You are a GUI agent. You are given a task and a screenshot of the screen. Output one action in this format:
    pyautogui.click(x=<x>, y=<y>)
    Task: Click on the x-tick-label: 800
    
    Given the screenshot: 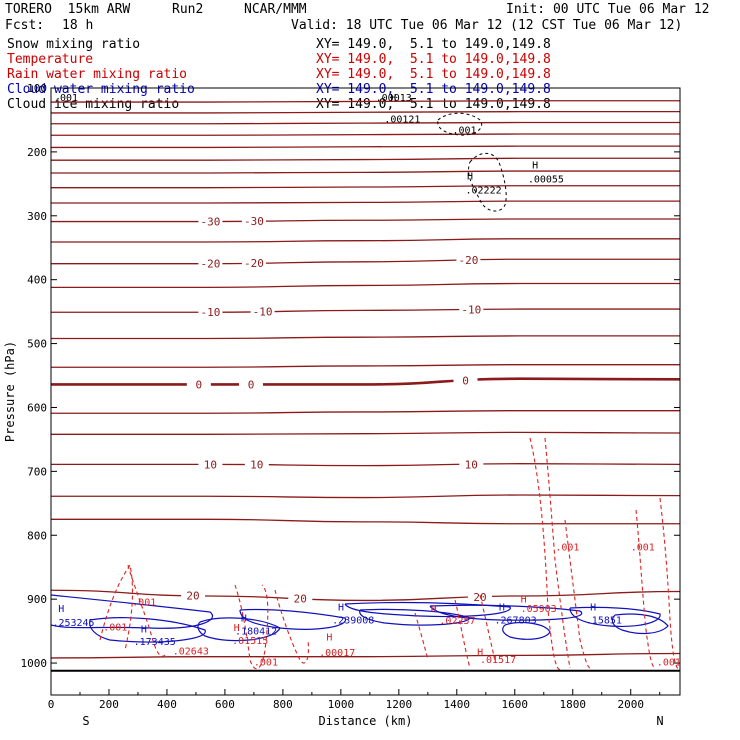 What is the action you would take?
    pyautogui.click(x=283, y=704)
    